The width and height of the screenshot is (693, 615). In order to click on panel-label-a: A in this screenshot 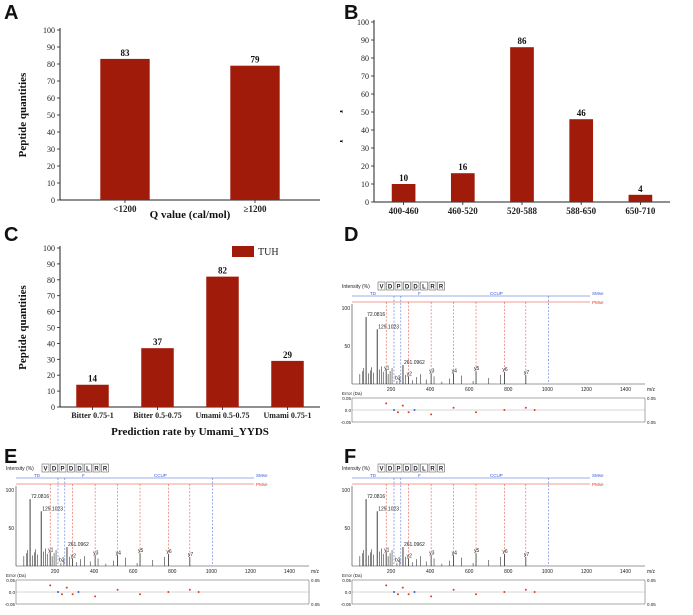, I will do `click(11, 13)`.